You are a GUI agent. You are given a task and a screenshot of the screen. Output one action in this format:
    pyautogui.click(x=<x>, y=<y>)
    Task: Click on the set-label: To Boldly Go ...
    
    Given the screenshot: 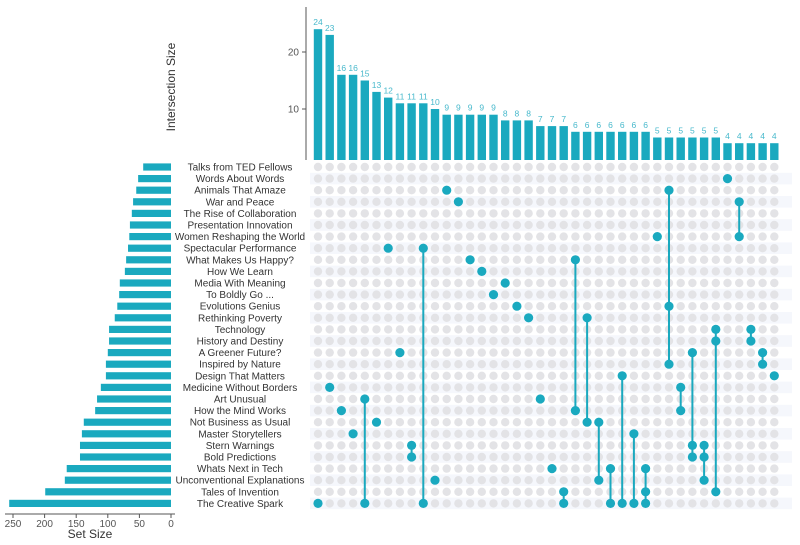 What is the action you would take?
    pyautogui.click(x=240, y=295)
    